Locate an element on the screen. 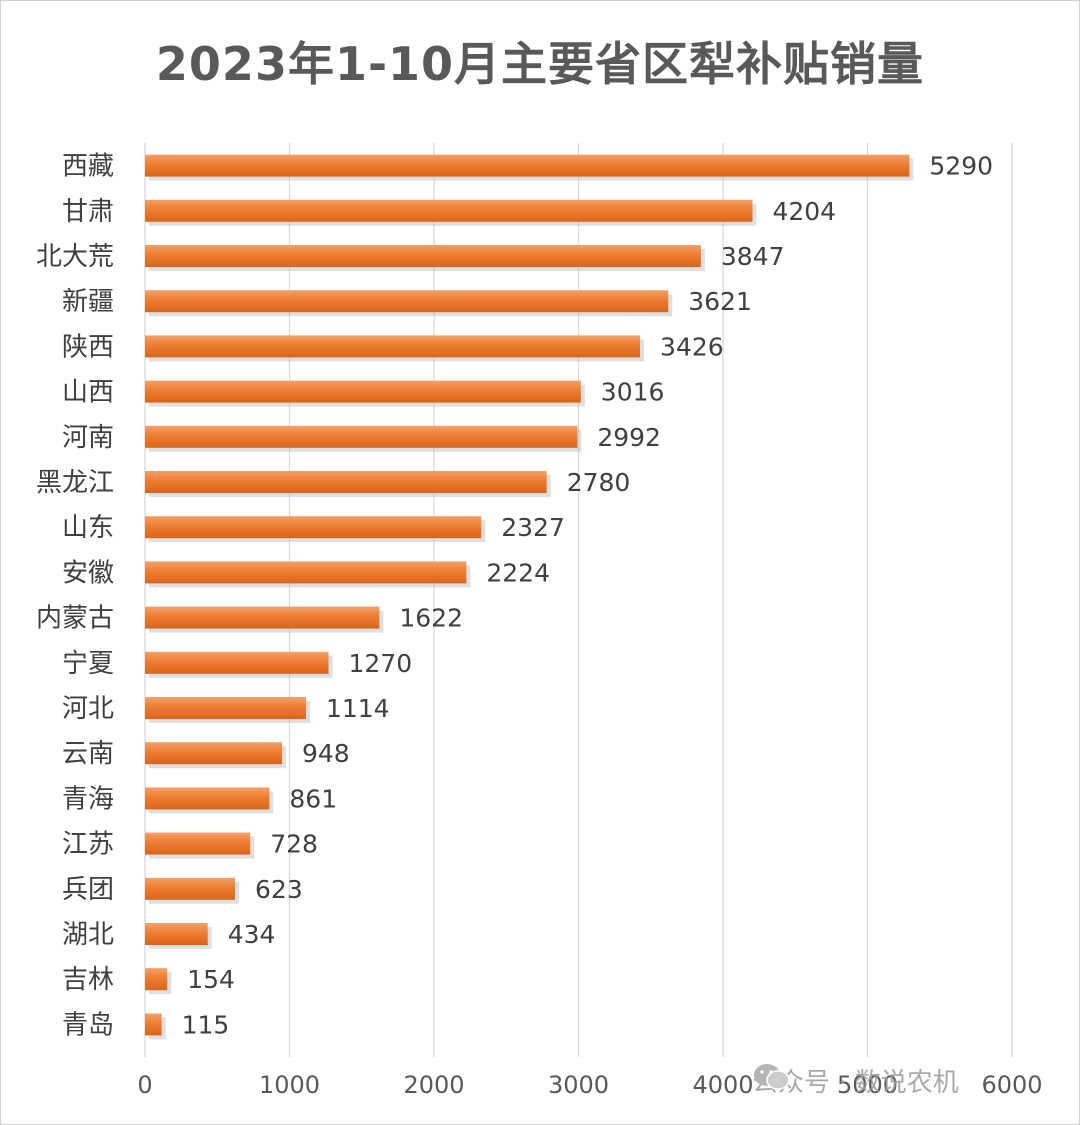 The width and height of the screenshot is (1080, 1125). data-label: 623 is located at coordinates (279, 889).